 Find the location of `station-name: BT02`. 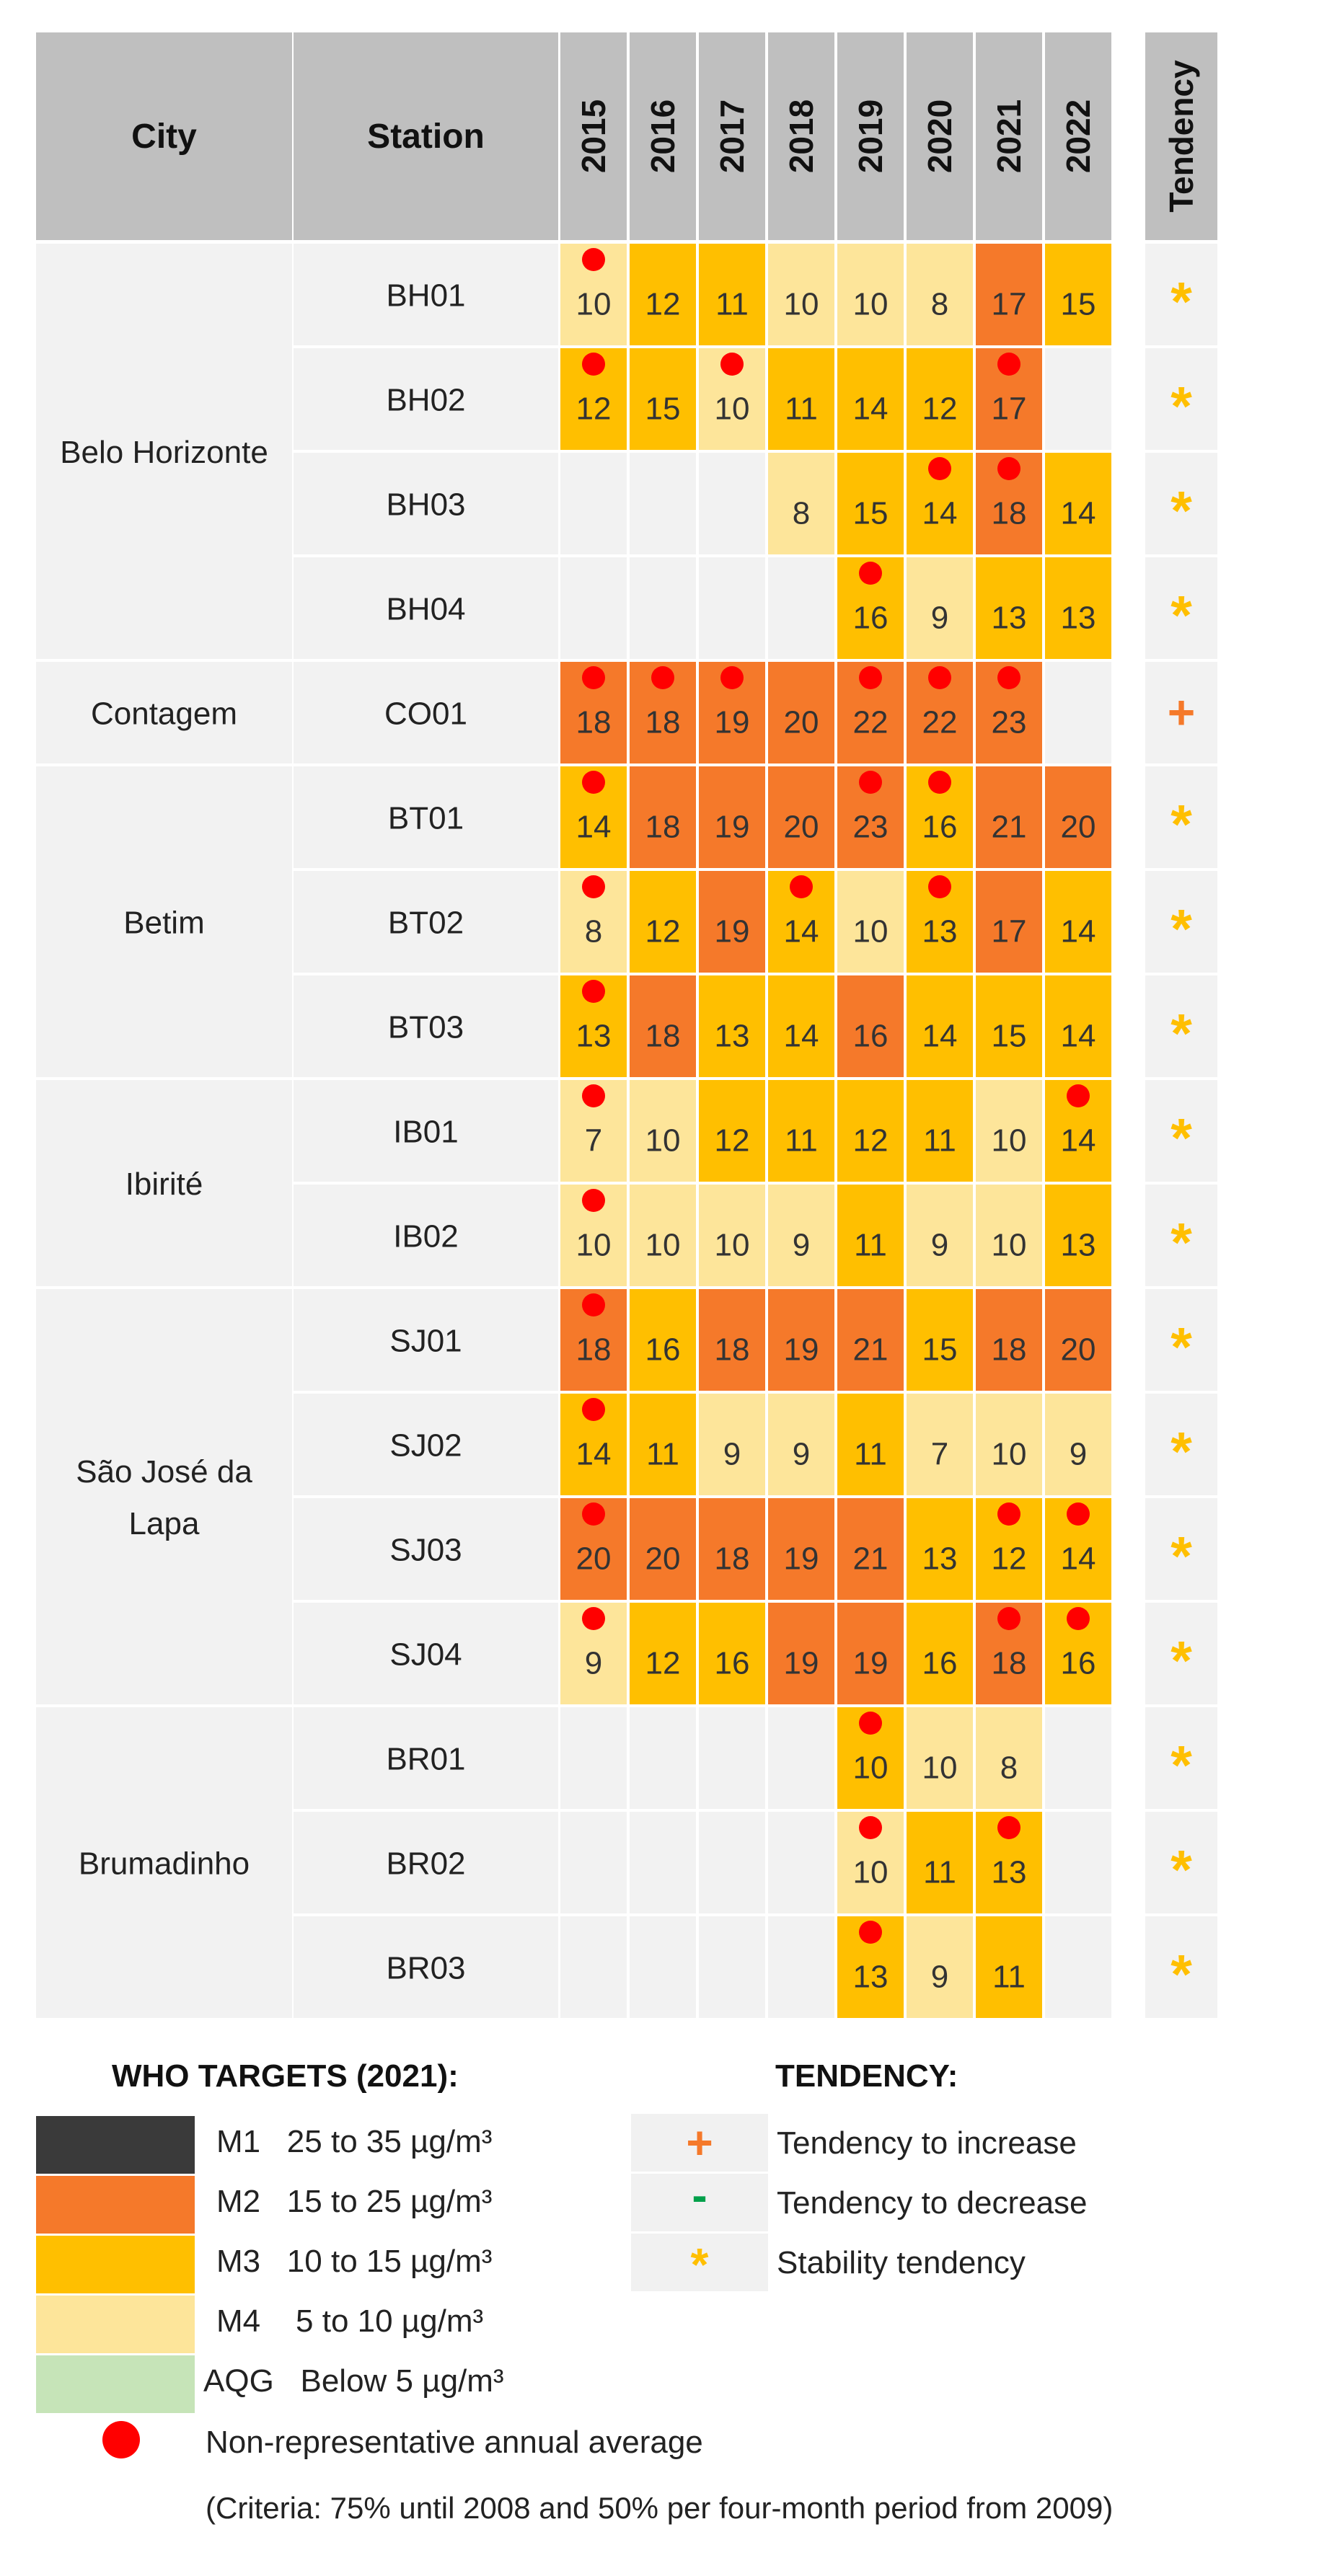

station-name: BT02 is located at coordinates (426, 923).